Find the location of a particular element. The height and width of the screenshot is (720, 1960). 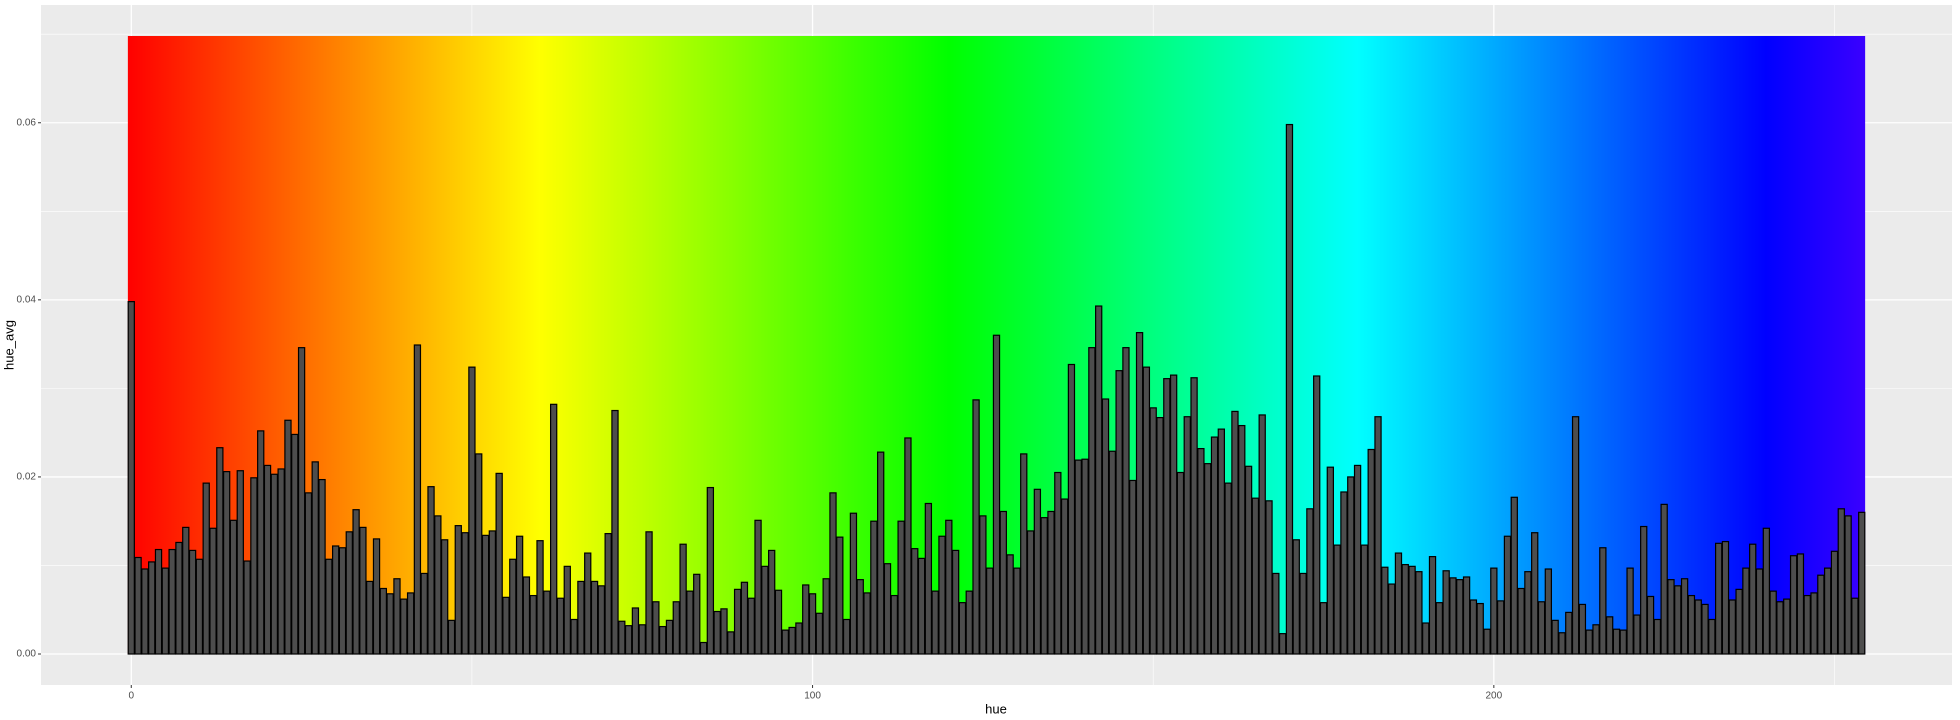

x-tick-label: 0 is located at coordinates (131, 696).